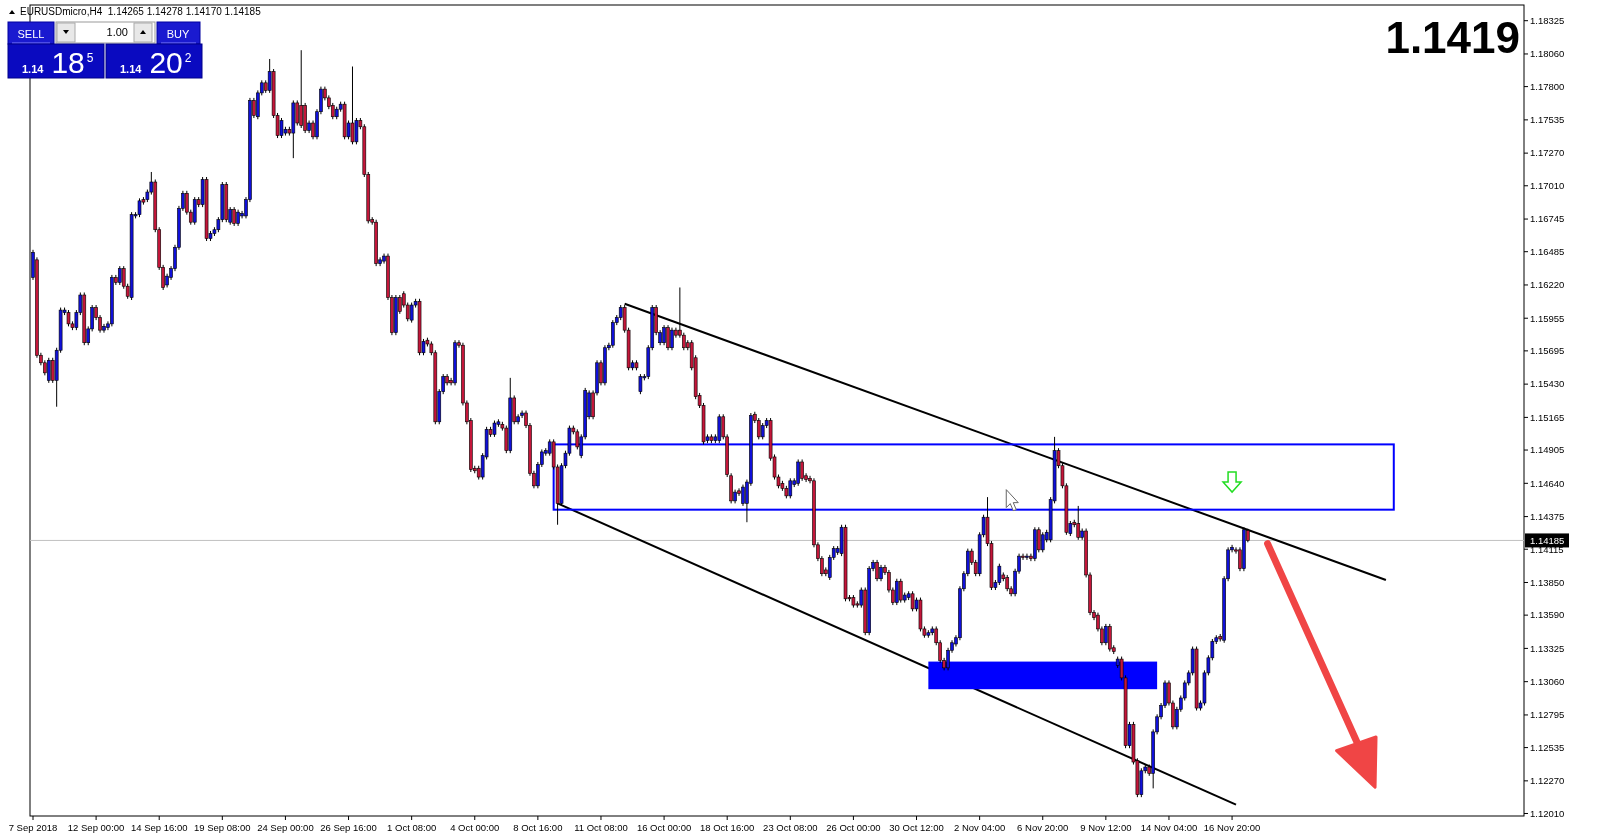  Describe the element at coordinates (1547, 483) in the screenshot. I see `y-tick-label: 1.14640` at that location.